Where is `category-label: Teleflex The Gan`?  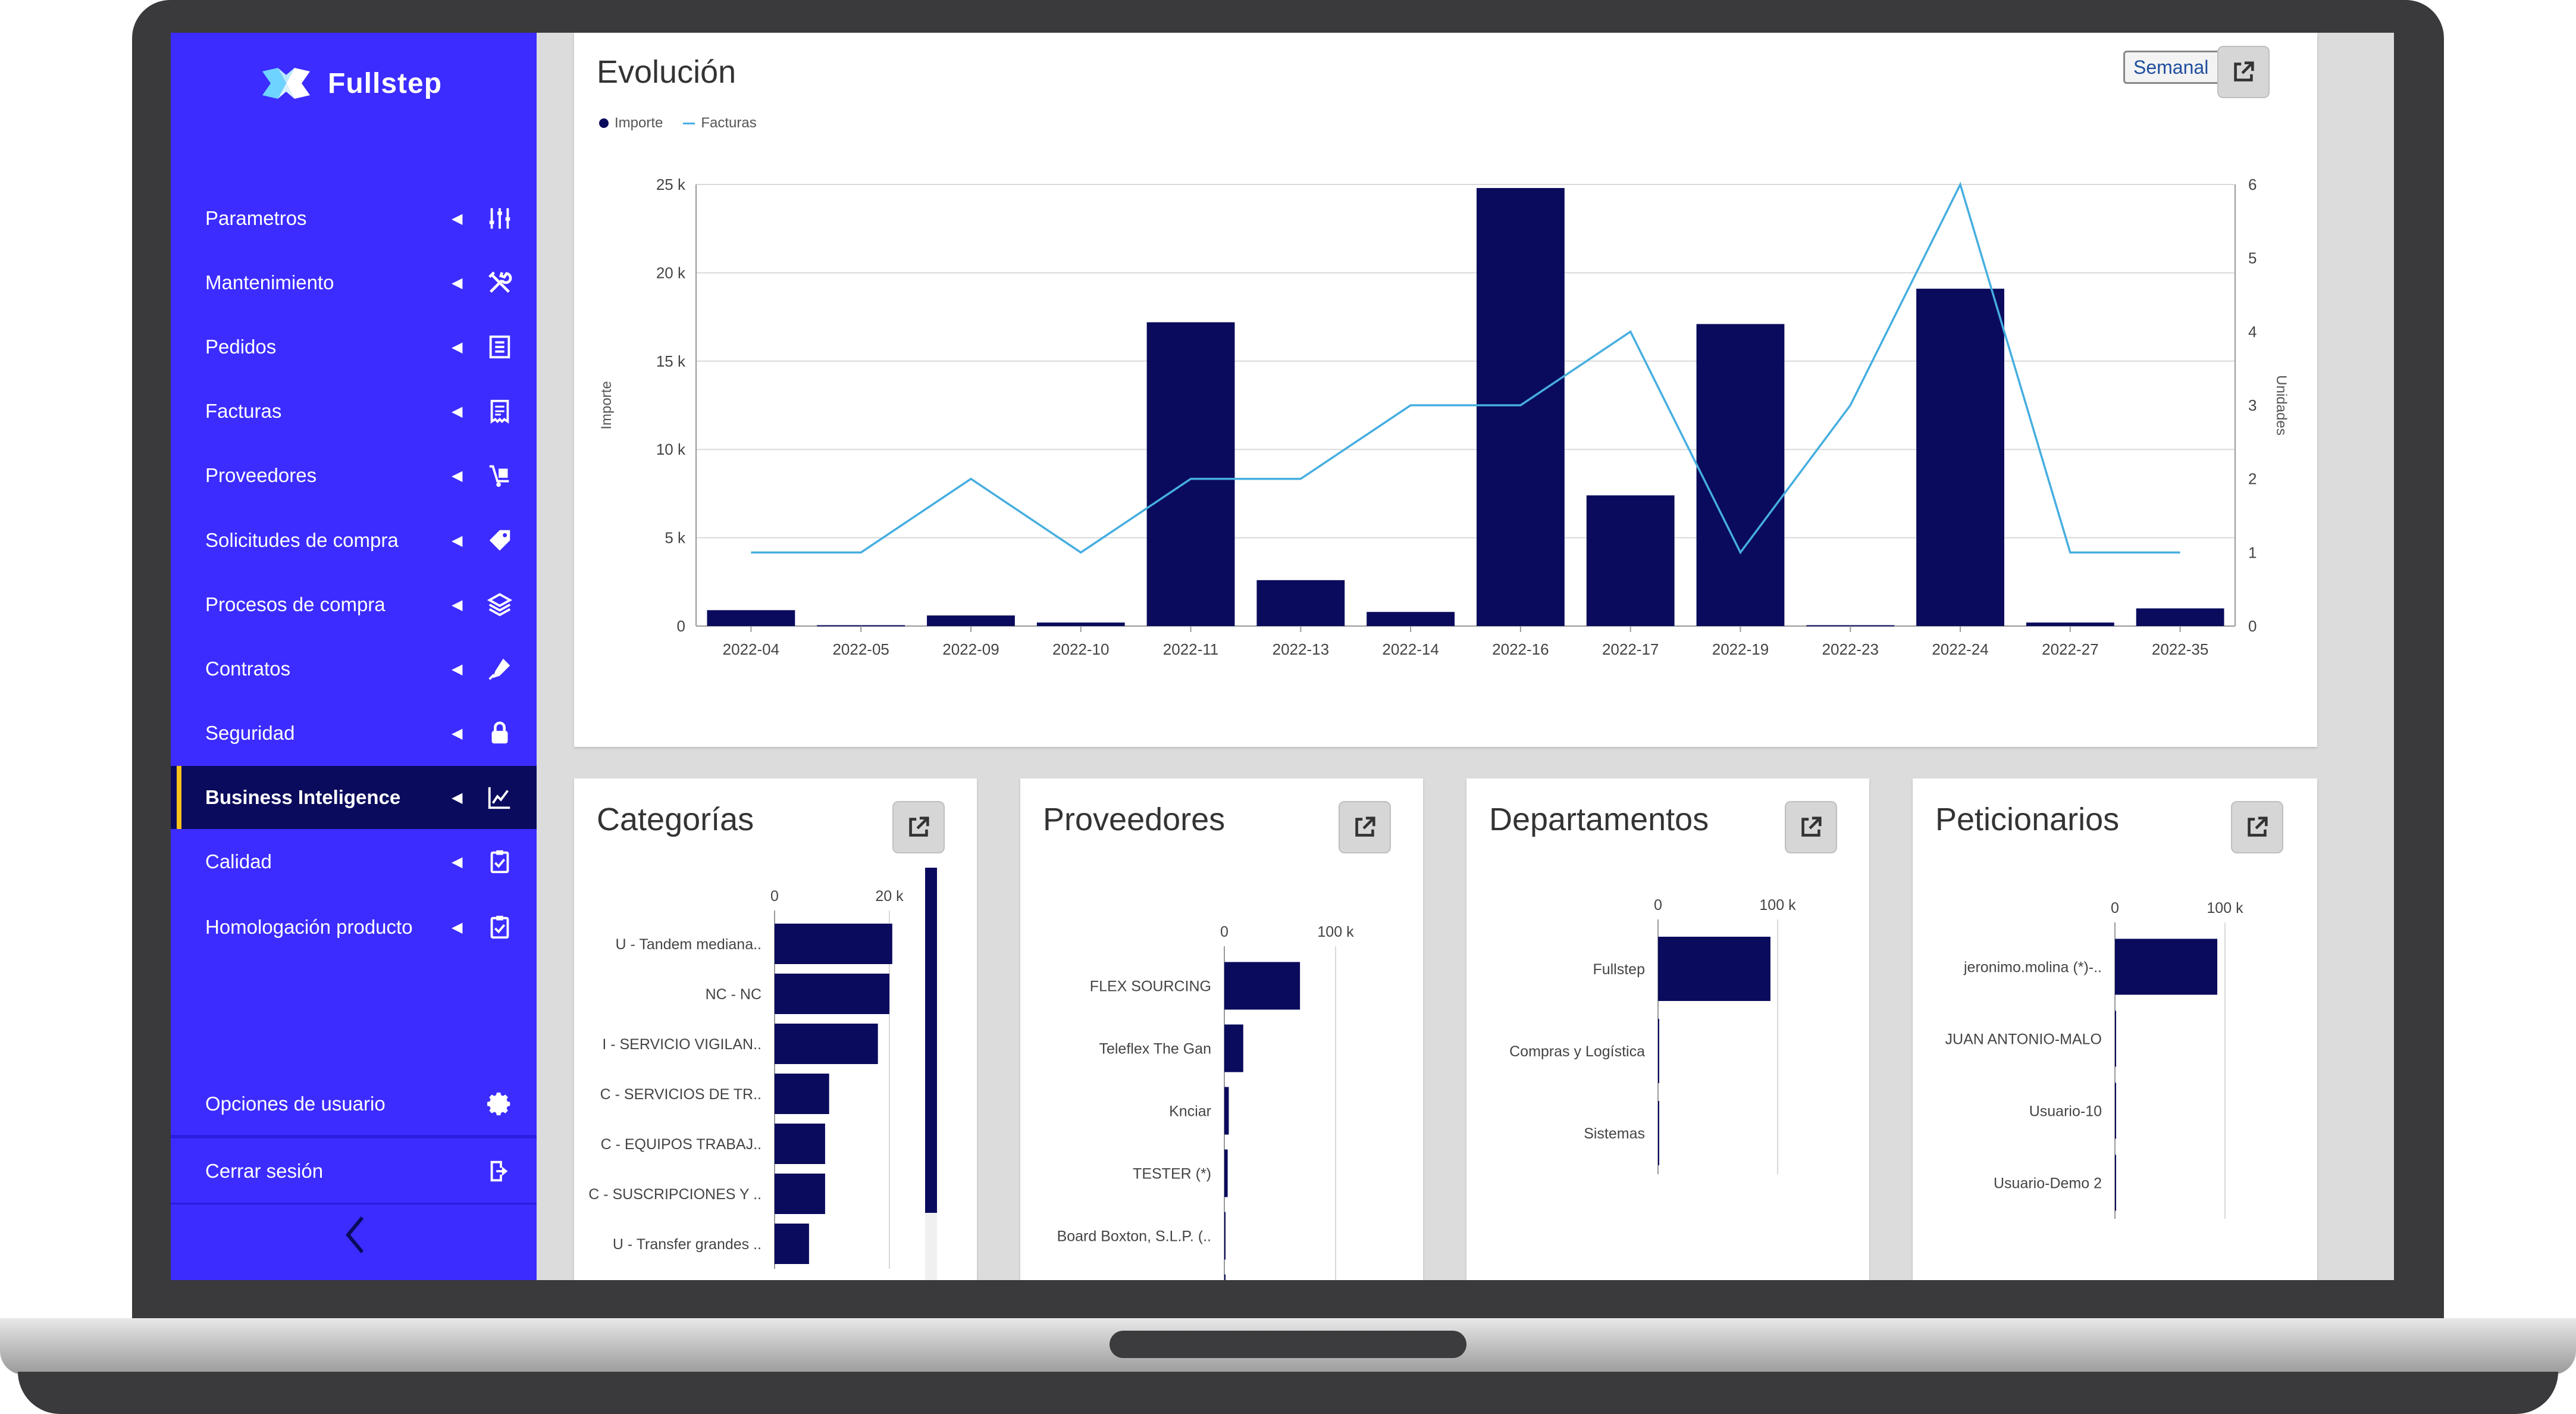
category-label: Teleflex The Gan is located at coordinates (1155, 1049).